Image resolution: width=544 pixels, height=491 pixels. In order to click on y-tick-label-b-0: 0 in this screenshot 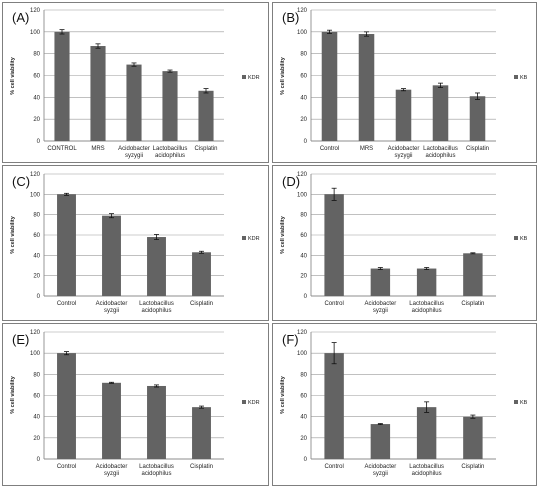, I will do `click(306, 142)`.